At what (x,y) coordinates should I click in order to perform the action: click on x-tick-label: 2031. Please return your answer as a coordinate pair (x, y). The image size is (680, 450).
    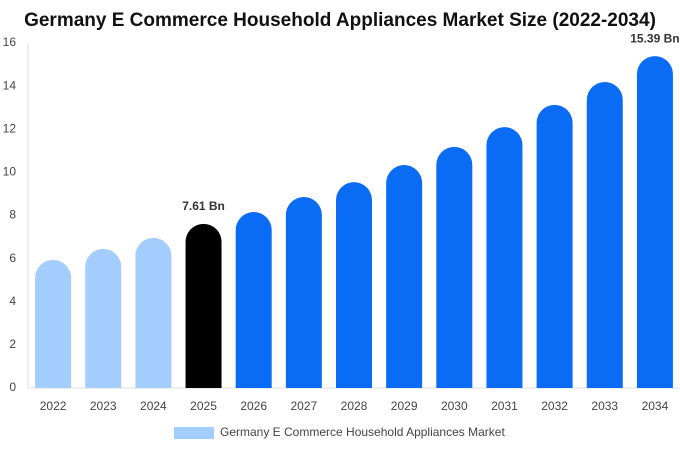
    Looking at the image, I should click on (504, 406).